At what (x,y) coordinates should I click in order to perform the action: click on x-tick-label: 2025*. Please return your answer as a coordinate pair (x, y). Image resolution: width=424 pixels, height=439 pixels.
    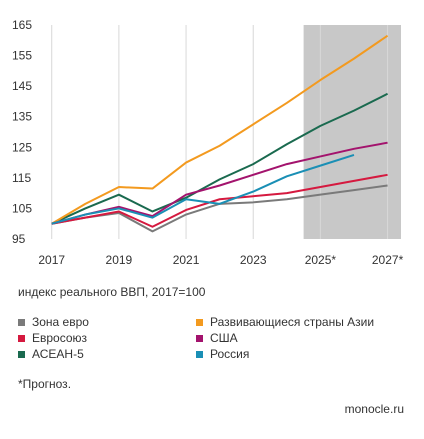
    Looking at the image, I should click on (321, 260).